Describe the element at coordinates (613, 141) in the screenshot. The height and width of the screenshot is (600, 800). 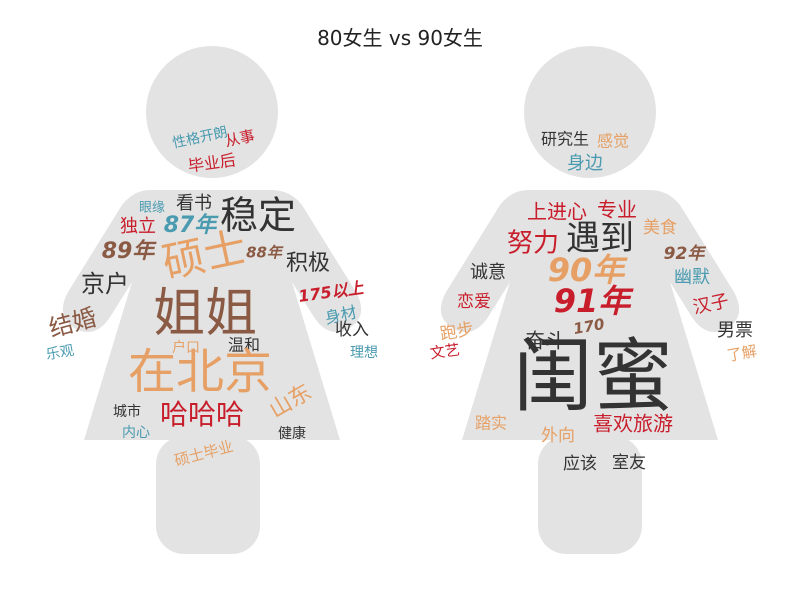
I see `word-right-1: 感觉` at that location.